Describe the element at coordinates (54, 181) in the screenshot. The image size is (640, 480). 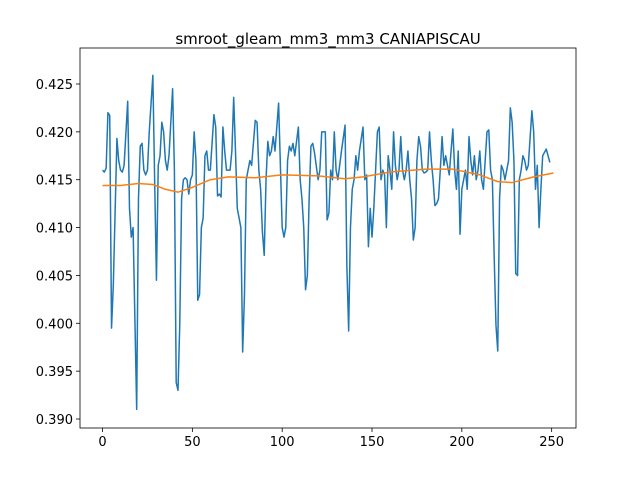
I see `y-tick-label: 0.415` at that location.